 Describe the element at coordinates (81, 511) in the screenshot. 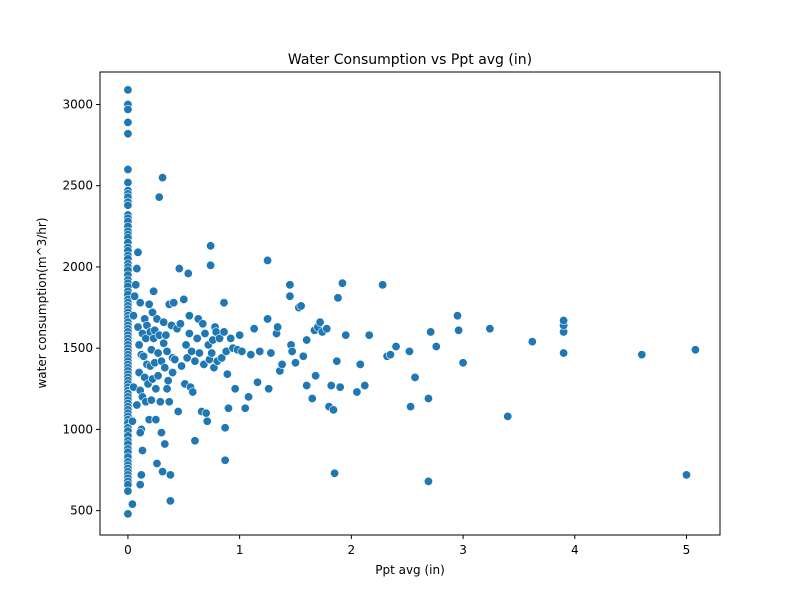

I see `y-tick-label: 500` at that location.